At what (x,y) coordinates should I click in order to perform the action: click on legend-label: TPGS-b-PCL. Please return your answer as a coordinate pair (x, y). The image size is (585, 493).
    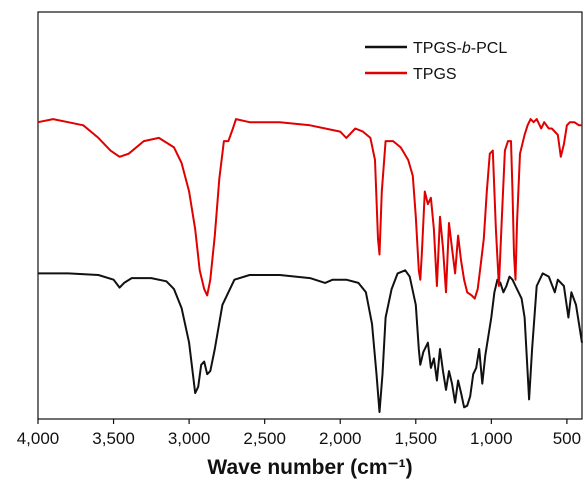
    Looking at the image, I should click on (460, 48).